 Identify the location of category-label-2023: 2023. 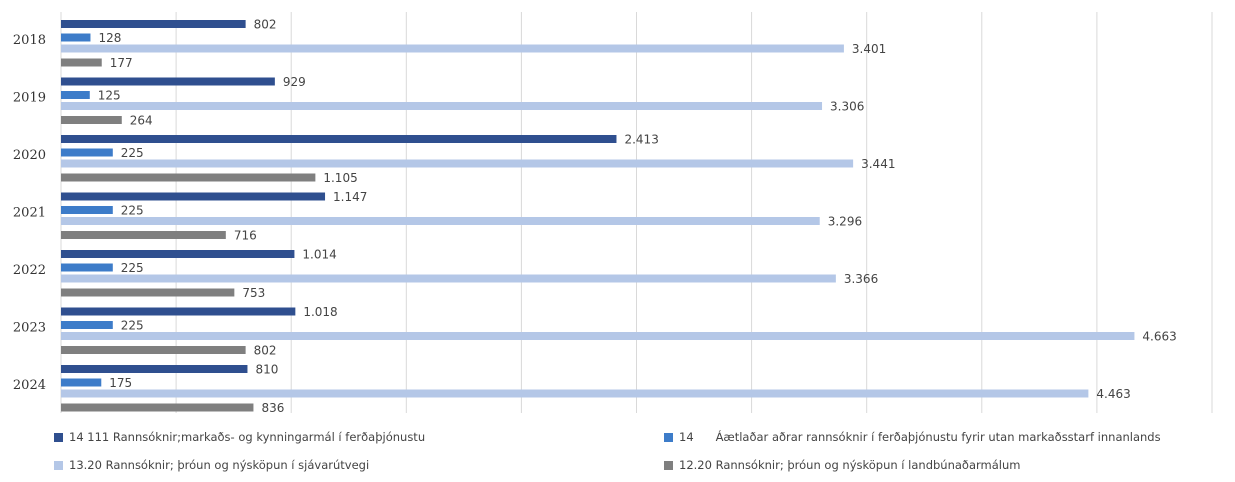
(29, 328).